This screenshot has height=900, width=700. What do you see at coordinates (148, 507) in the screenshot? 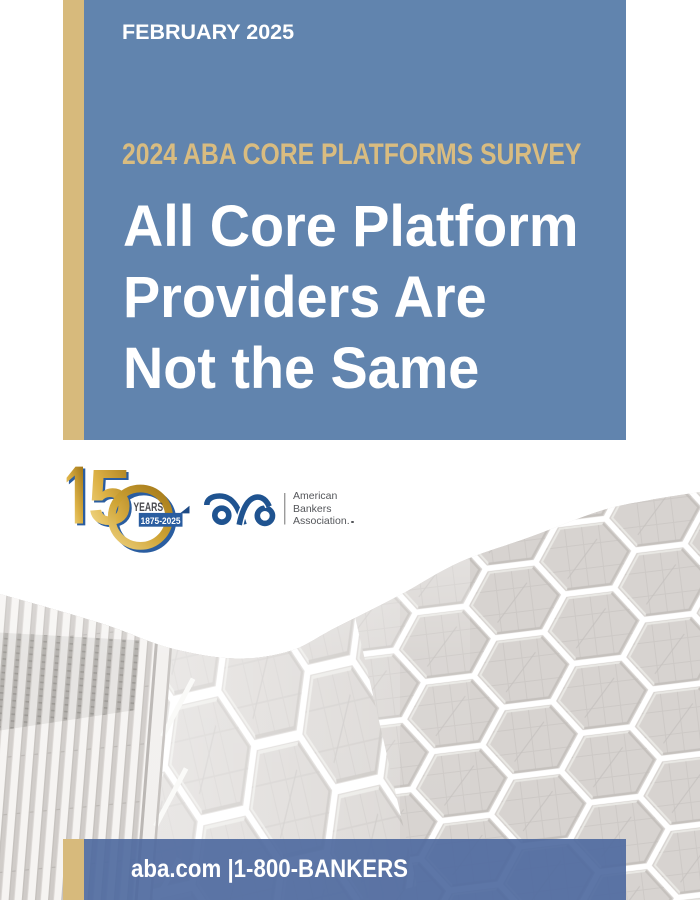
I see `svg-text: YEARS` at bounding box center [148, 507].